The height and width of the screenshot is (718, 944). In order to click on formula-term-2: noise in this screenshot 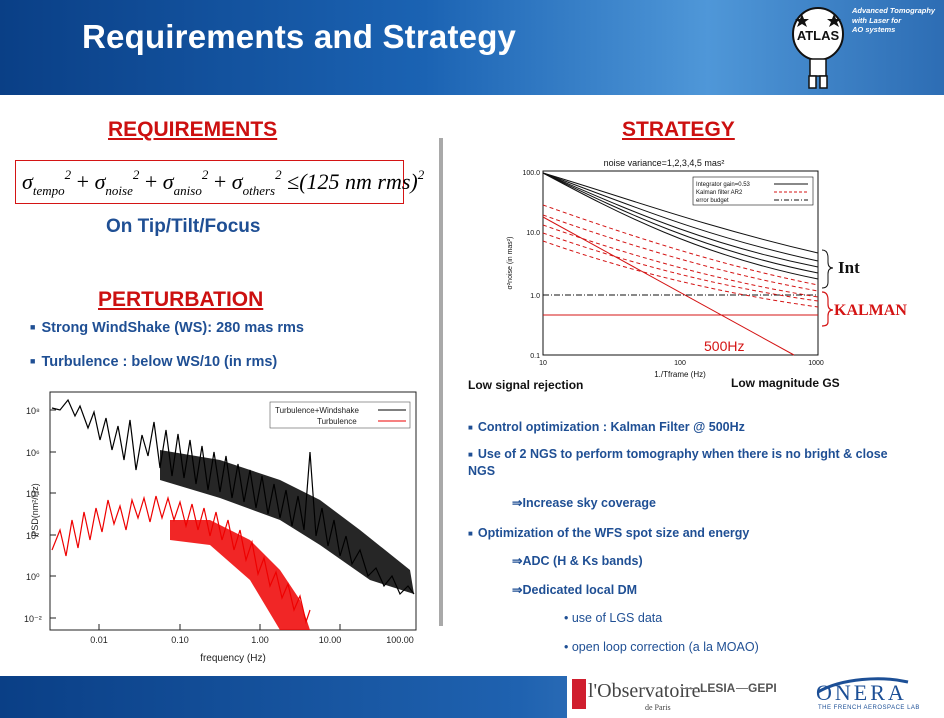, I will do `click(119, 190)`.